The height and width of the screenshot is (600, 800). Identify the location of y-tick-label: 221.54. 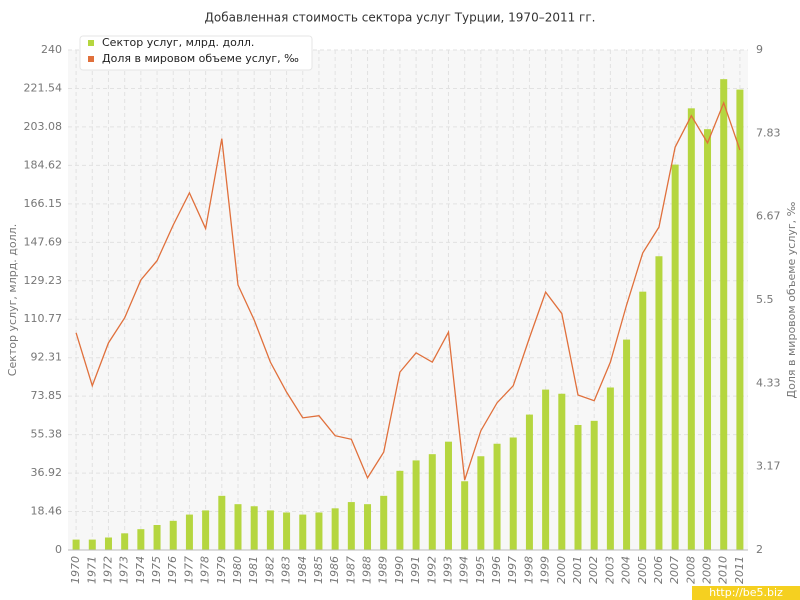
(43, 87).